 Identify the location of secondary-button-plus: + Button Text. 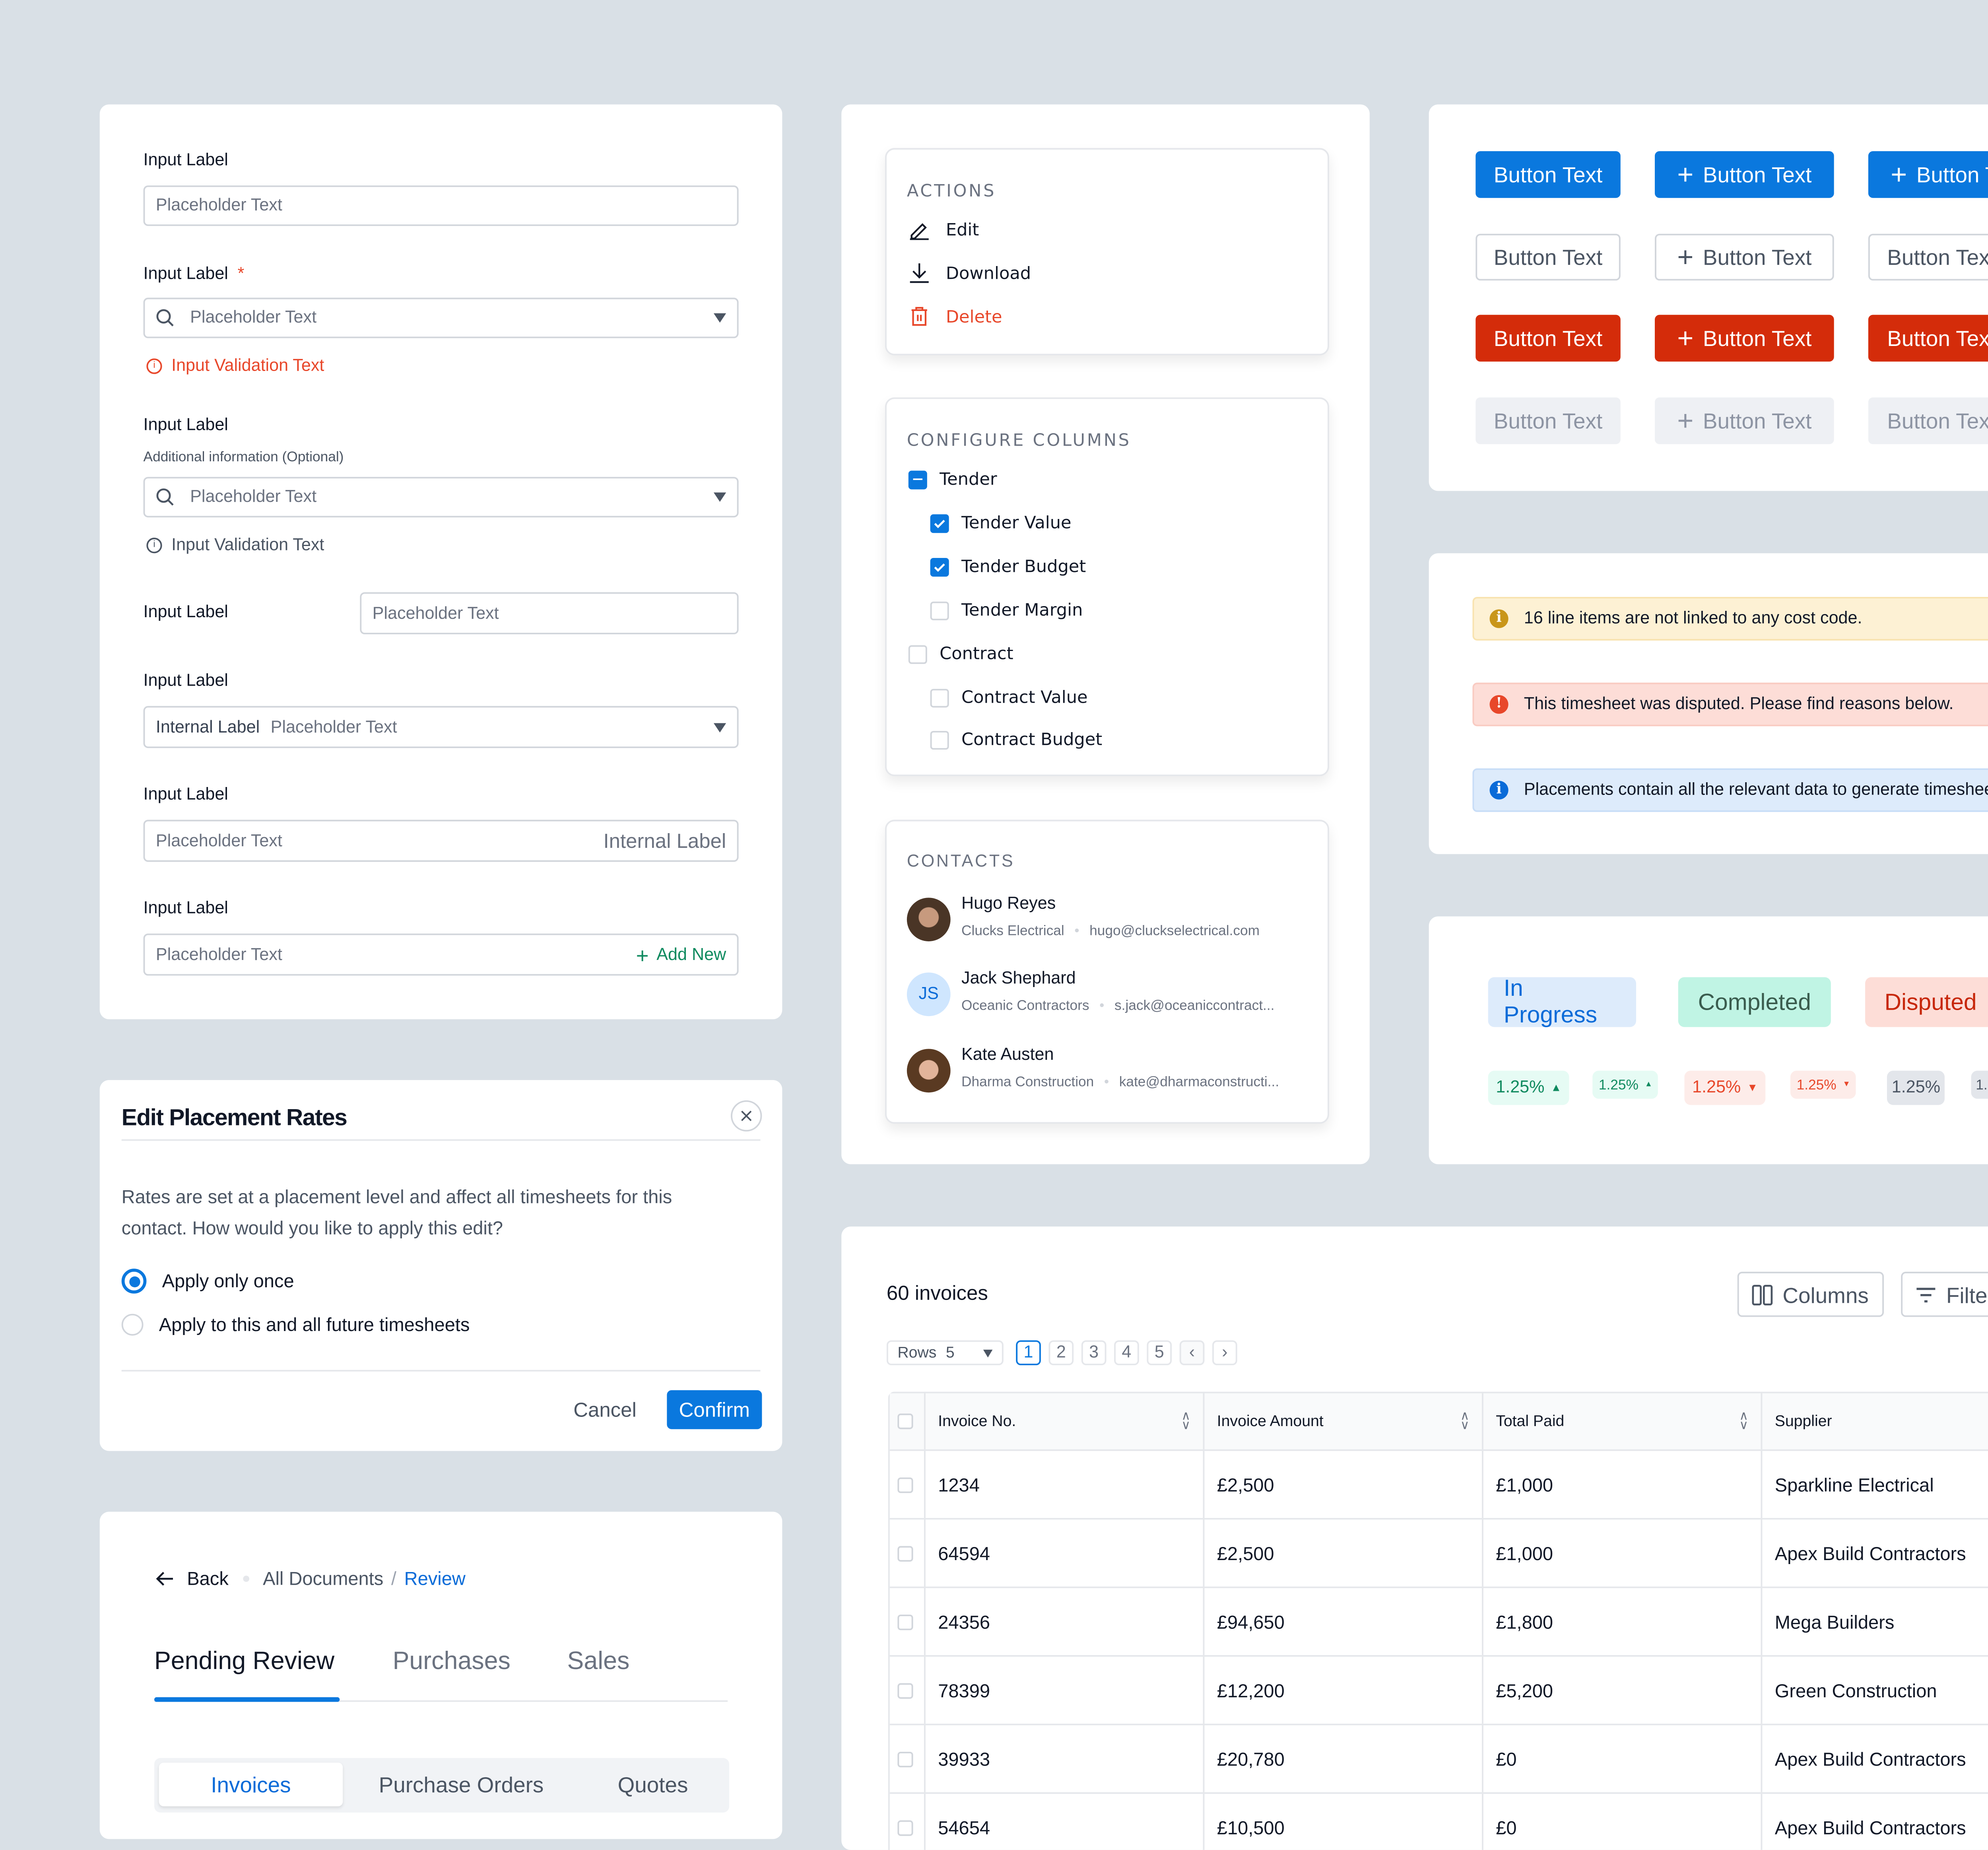
(1744, 257).